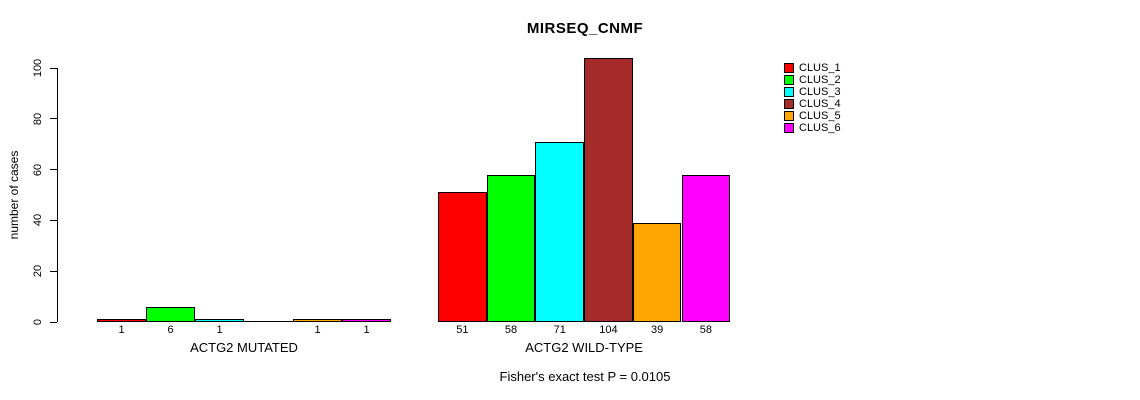  What do you see at coordinates (38, 118) in the screenshot?
I see `y-tick-label: 80` at bounding box center [38, 118].